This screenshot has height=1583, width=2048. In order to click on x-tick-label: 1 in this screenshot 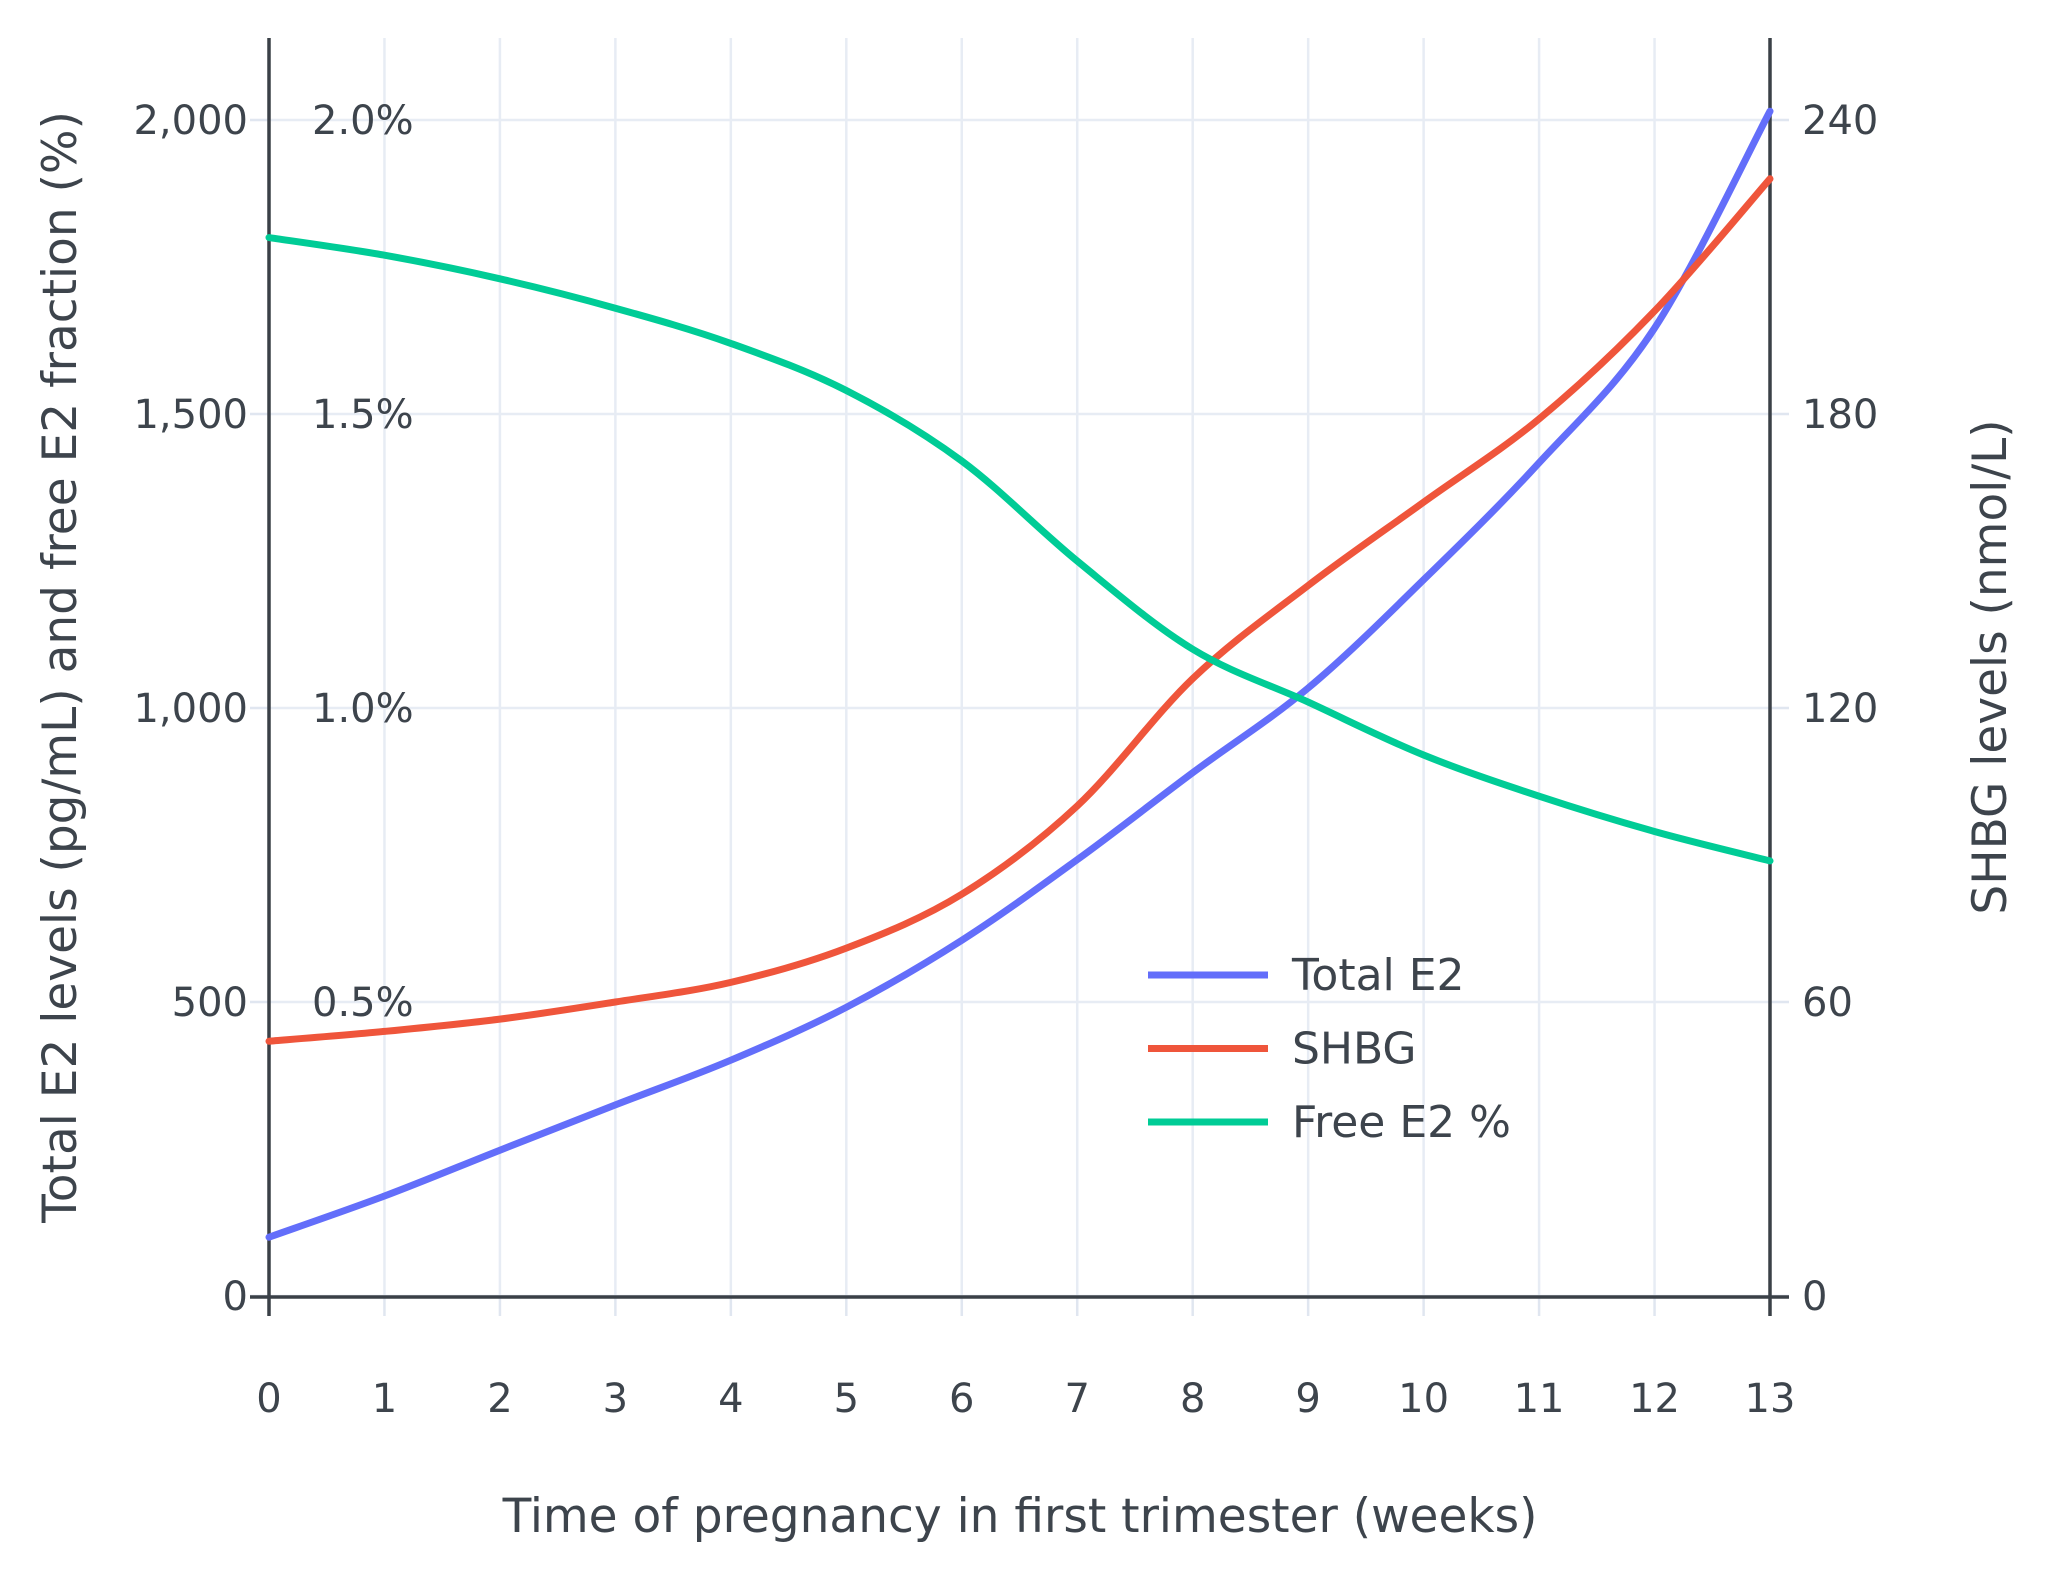, I will do `click(384, 1399)`.